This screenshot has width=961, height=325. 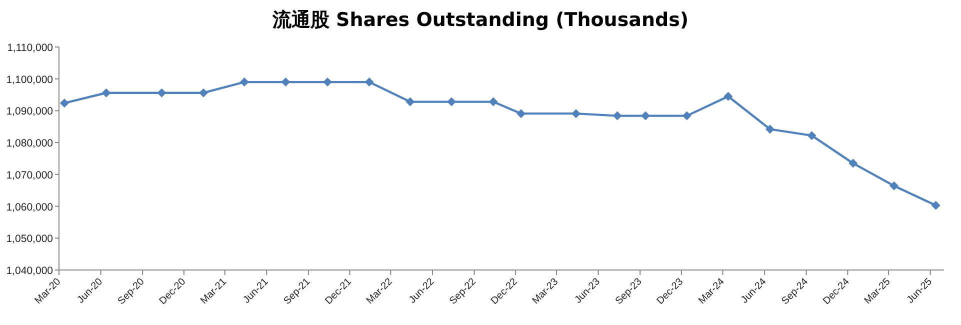 I want to click on y-tick-label: 1,070,000, so click(x=30, y=175).